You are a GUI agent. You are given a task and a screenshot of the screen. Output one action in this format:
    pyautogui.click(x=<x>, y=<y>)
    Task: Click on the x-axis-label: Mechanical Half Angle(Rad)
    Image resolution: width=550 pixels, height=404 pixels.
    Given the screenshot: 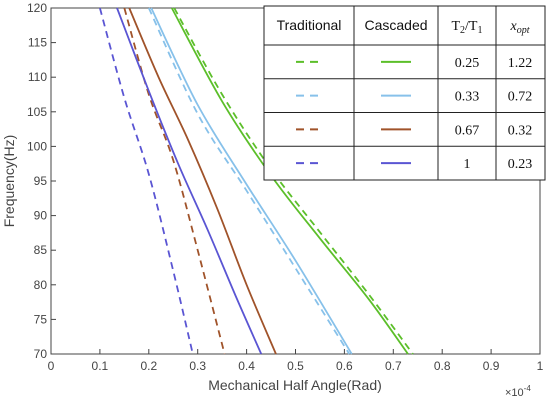 What is the action you would take?
    pyautogui.click(x=295, y=385)
    